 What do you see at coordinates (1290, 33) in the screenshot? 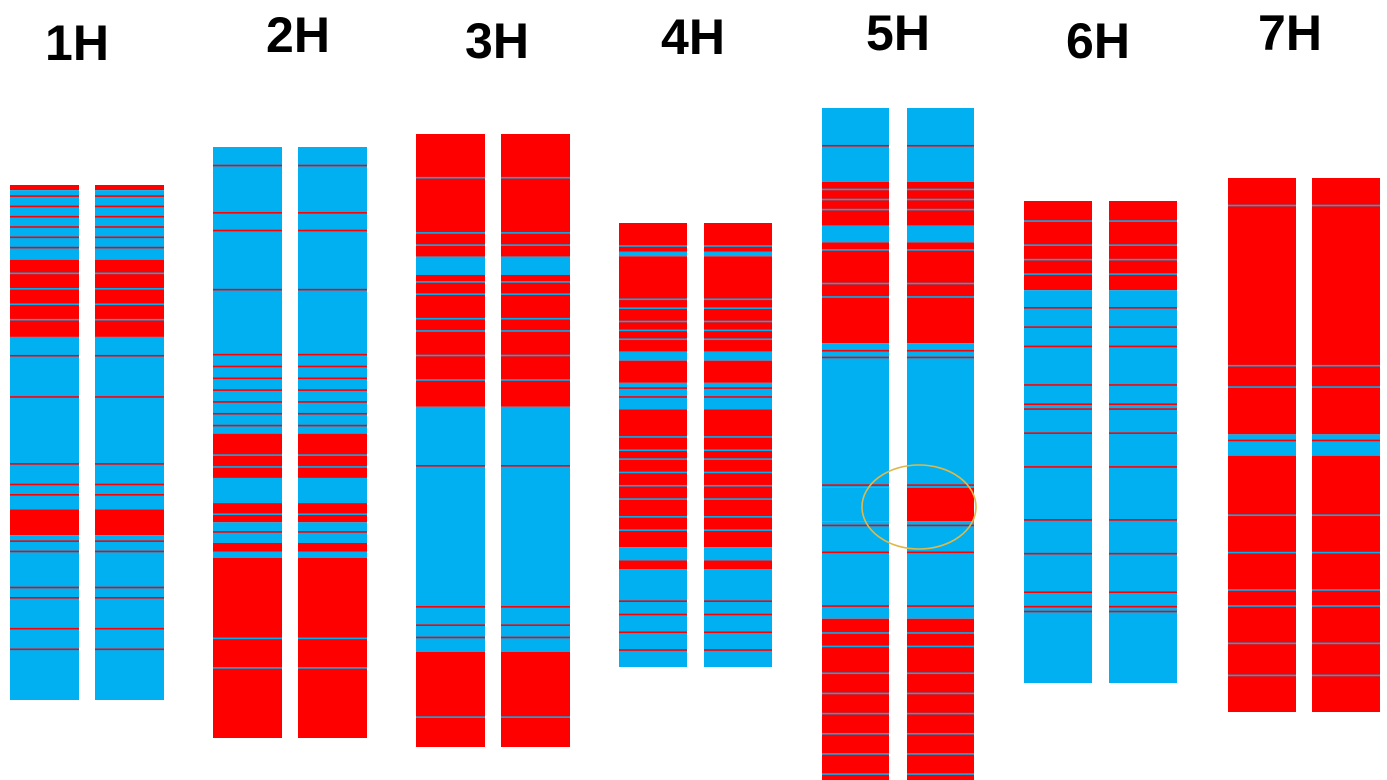
I see `chromosome-label-7h: 7H` at bounding box center [1290, 33].